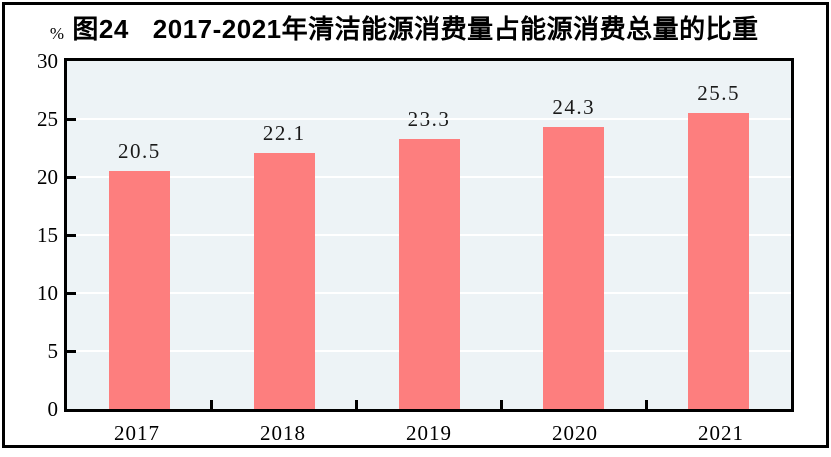  What do you see at coordinates (718, 93) in the screenshot?
I see `bar-value-label-2021: 25.5` at bounding box center [718, 93].